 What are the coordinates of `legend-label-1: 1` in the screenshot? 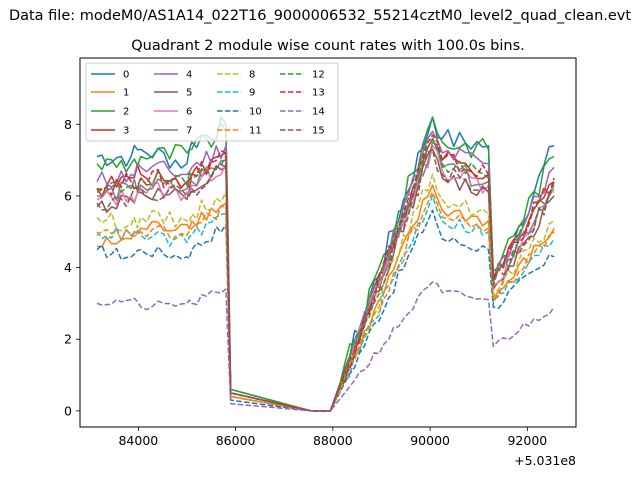 It's located at (126, 93).